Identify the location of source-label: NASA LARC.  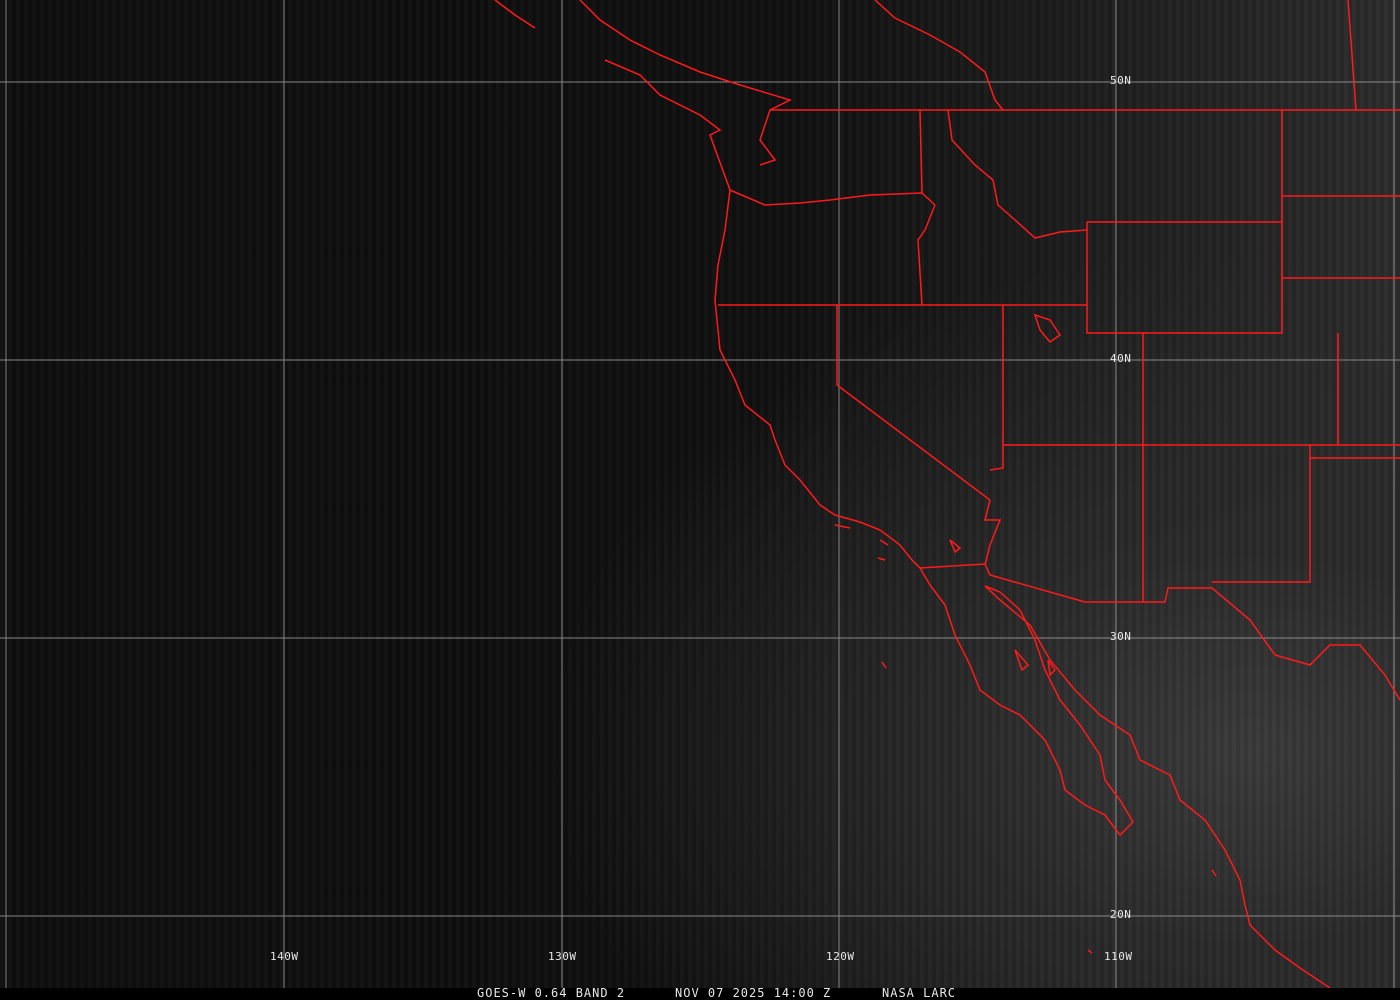
(919, 993).